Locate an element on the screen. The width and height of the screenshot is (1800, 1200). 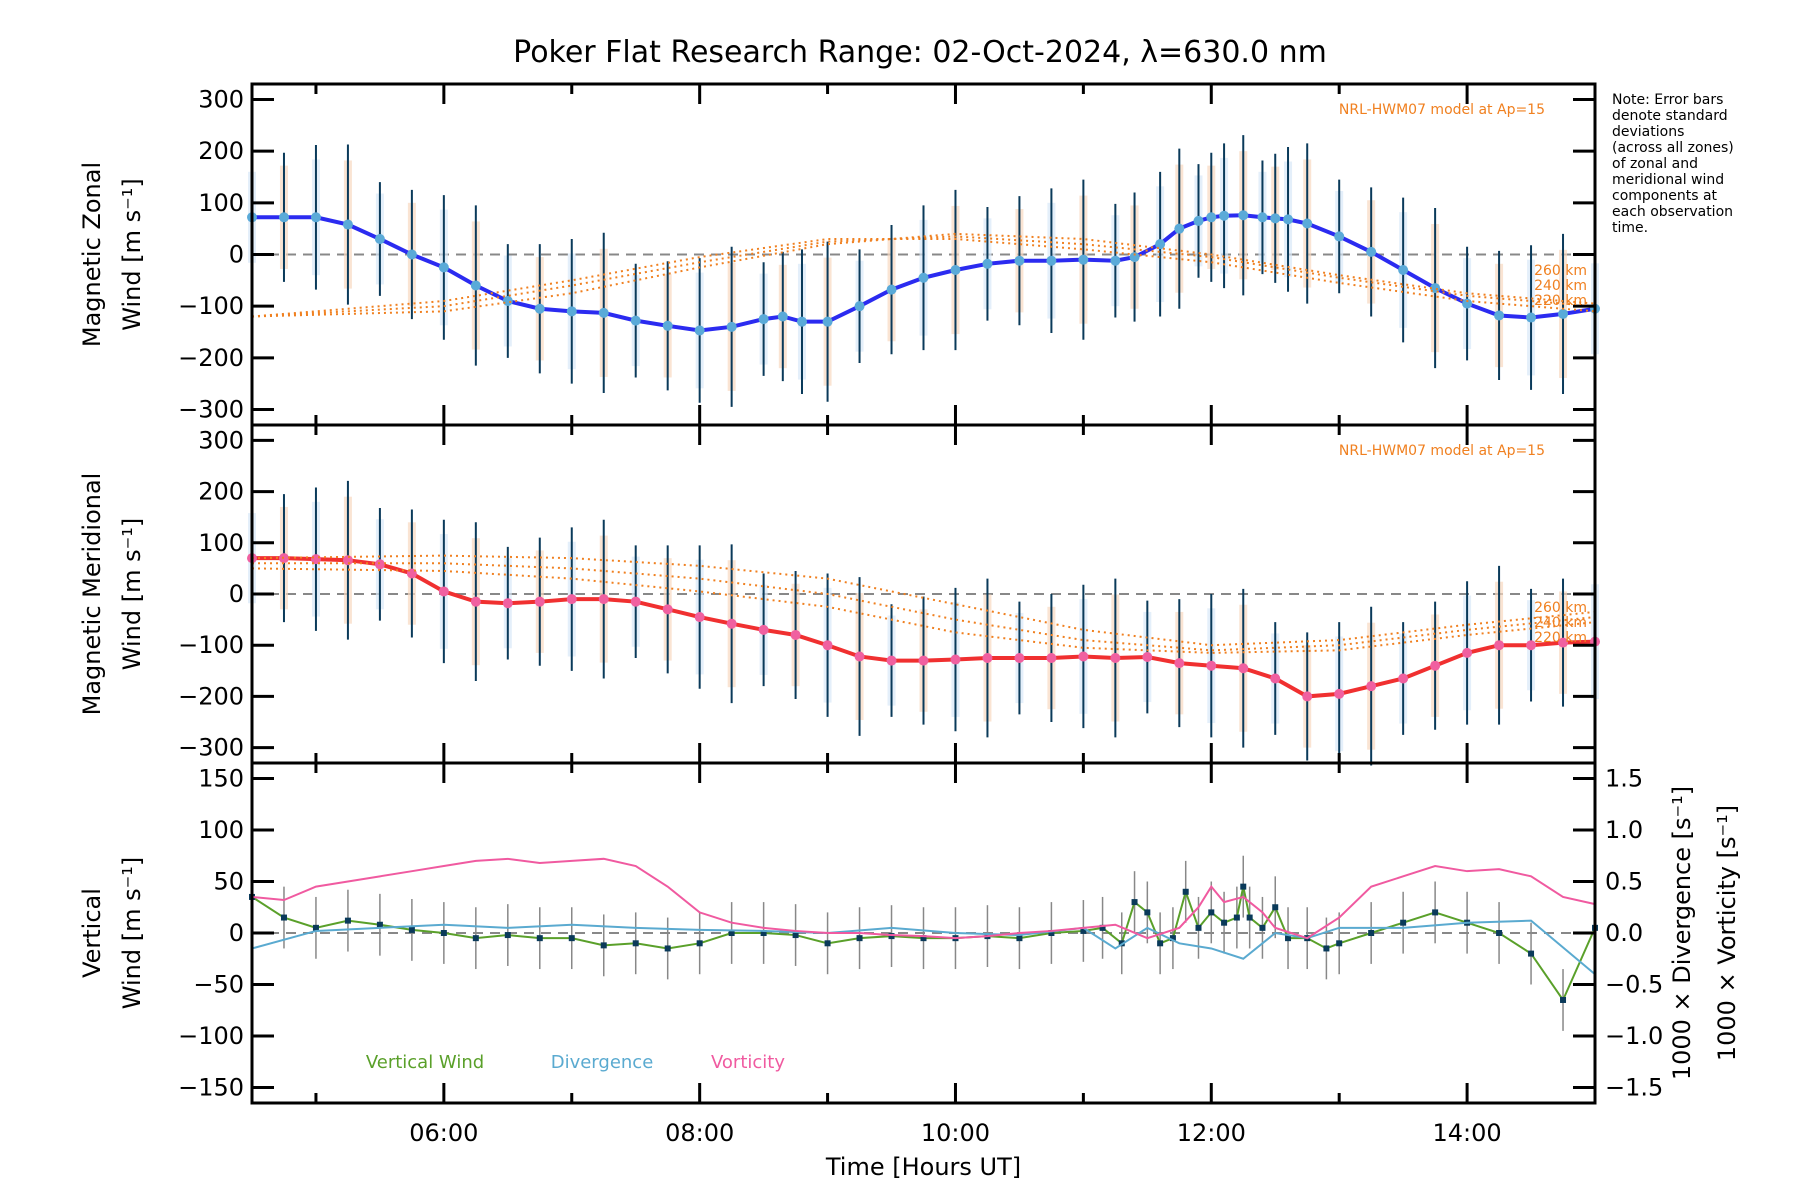
y2-tick-label: −1.0 is located at coordinates (1634, 1036).